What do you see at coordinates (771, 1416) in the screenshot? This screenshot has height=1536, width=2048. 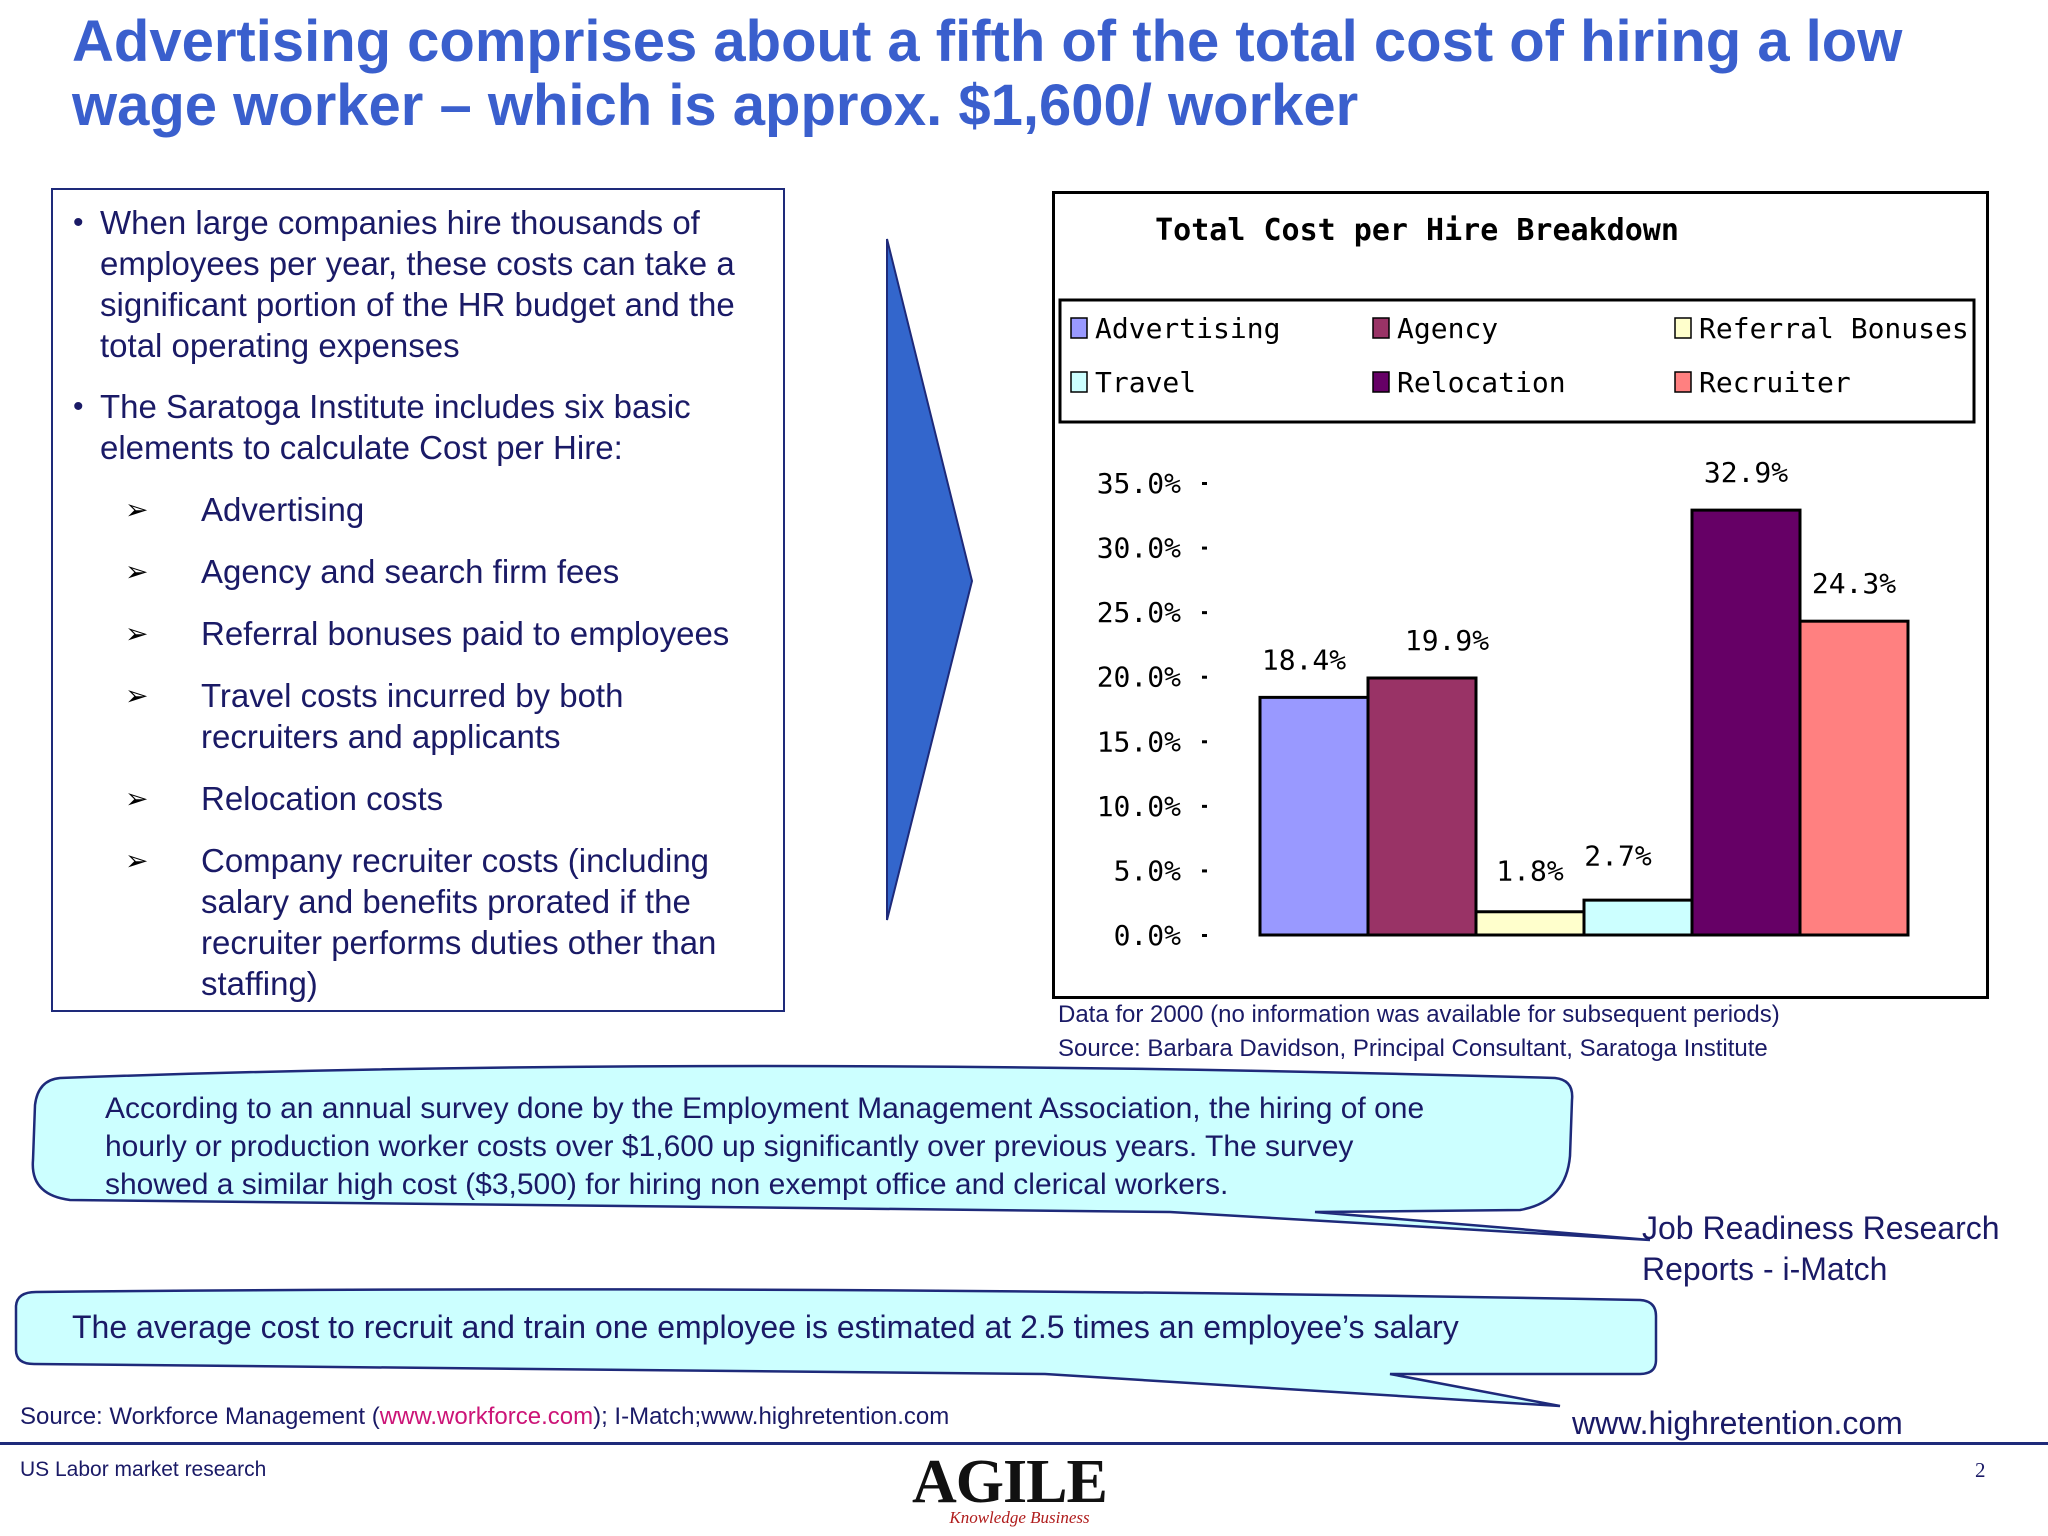 I see `source-suffix: ); I-Match;www.highretention.com` at bounding box center [771, 1416].